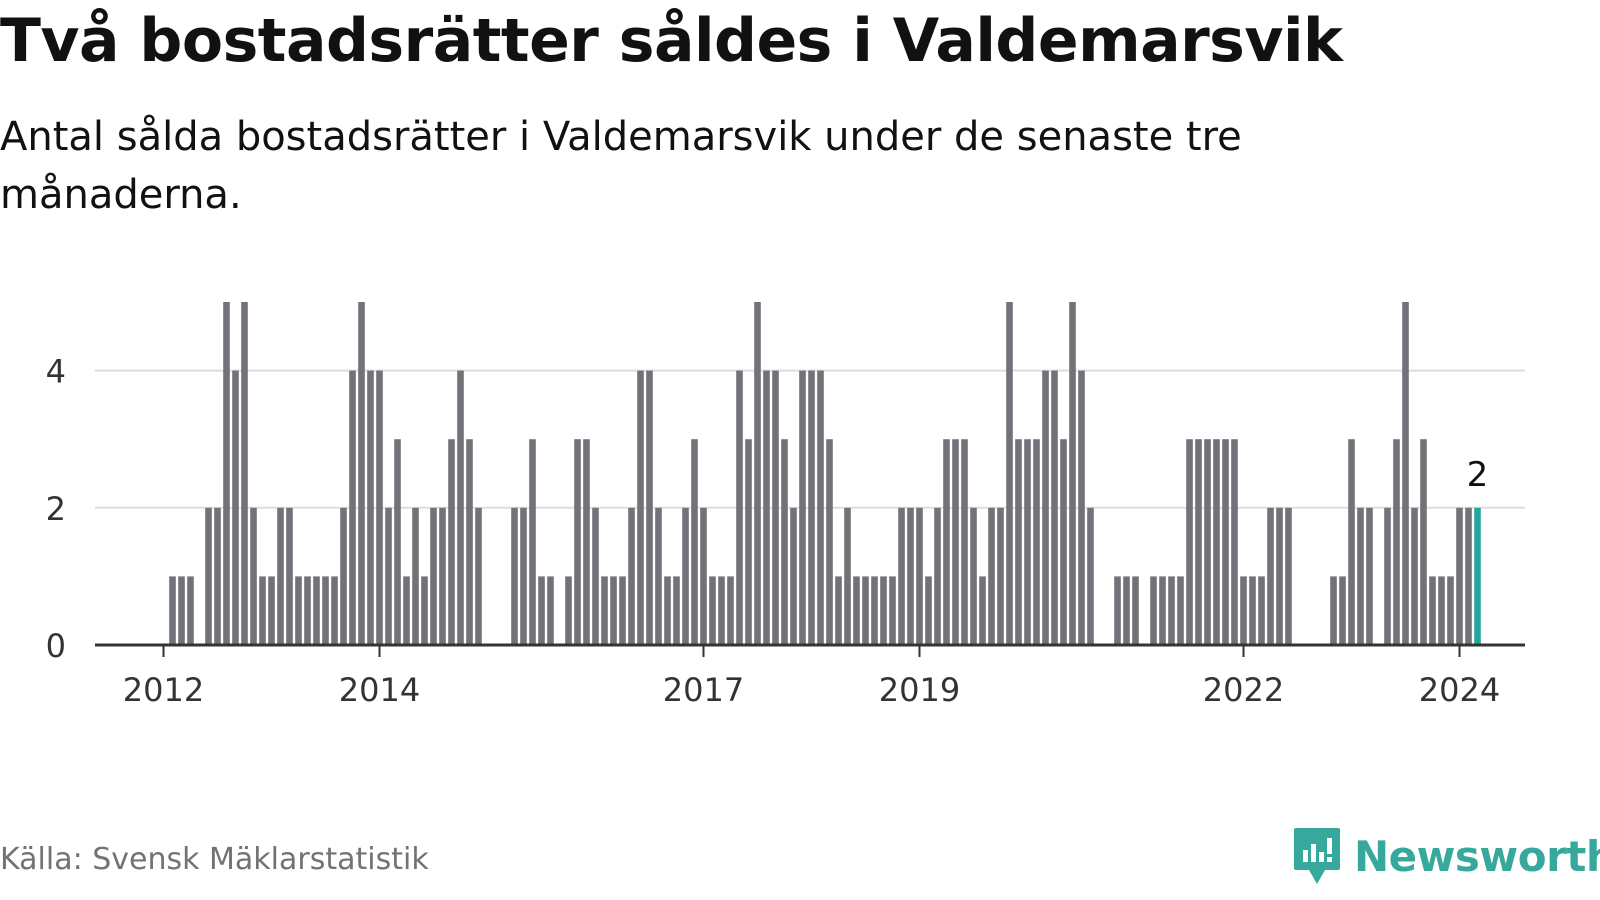 Image resolution: width=1600 pixels, height=900 pixels. I want to click on x-tick-label: 2022, so click(1243, 690).